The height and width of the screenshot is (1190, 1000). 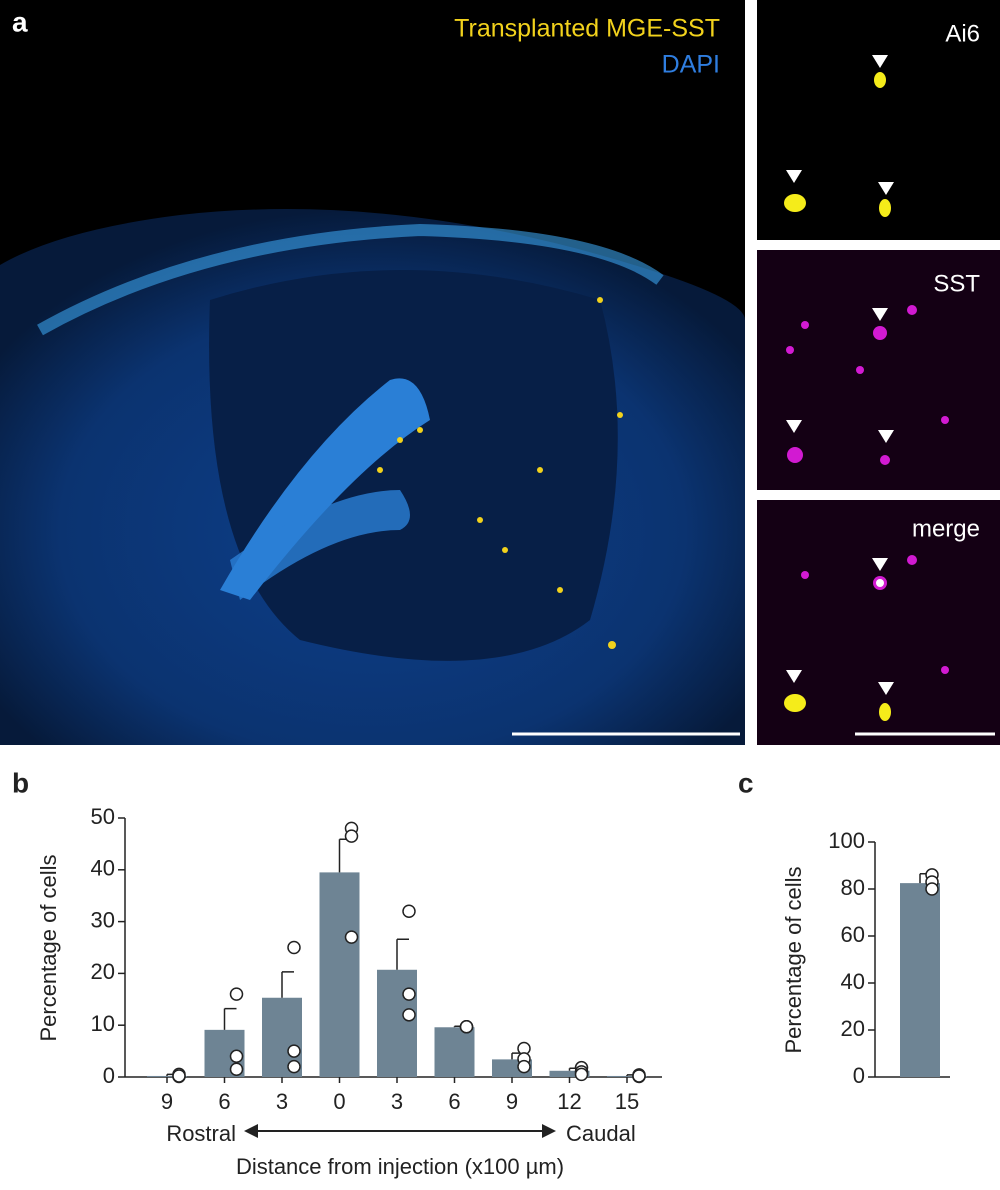 What do you see at coordinates (627, 1101) in the screenshot?
I see `x-tick-label: 15` at bounding box center [627, 1101].